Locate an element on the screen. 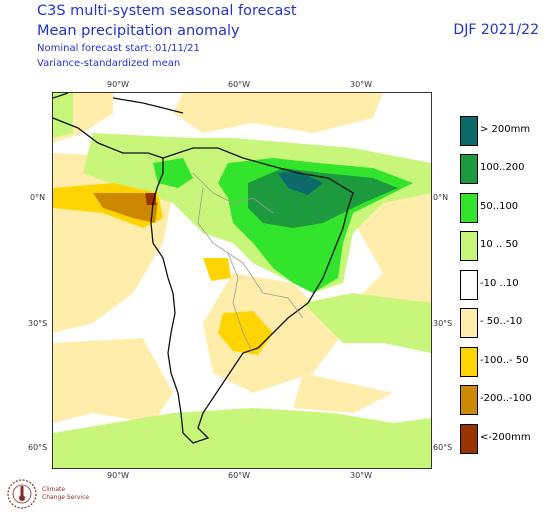 The height and width of the screenshot is (518, 545). left-lat-label-60s: 60°S is located at coordinates (38, 447).